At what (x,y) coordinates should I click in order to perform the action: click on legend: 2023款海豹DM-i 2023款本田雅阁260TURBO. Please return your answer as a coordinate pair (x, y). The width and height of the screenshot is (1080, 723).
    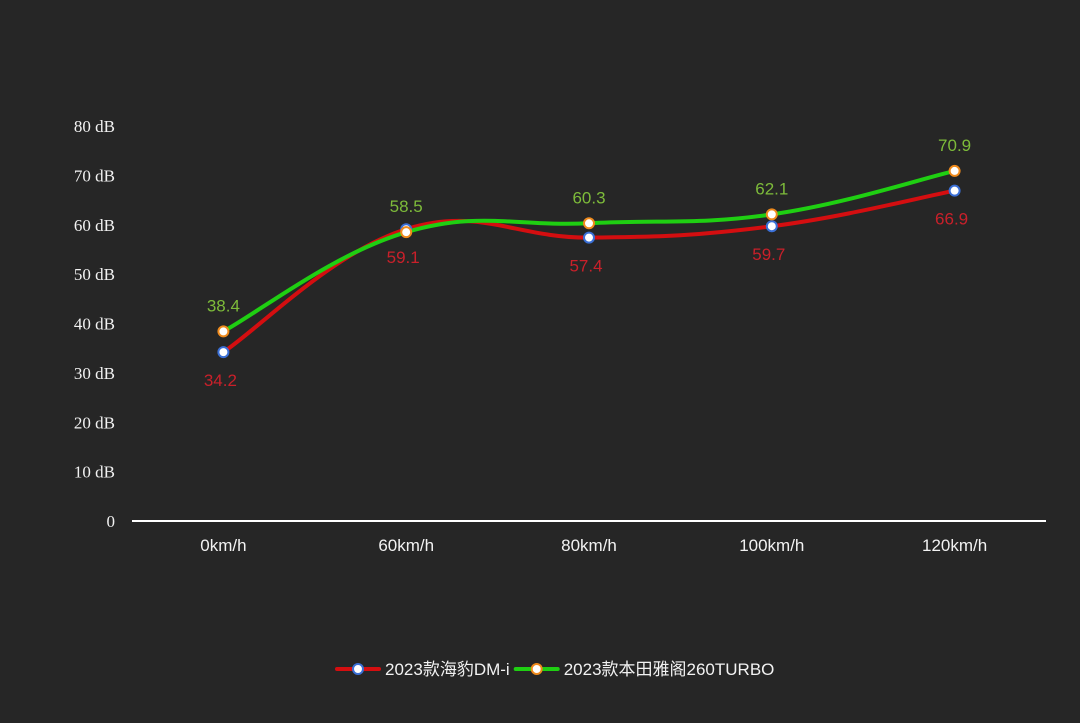
    Looking at the image, I should click on (555, 669).